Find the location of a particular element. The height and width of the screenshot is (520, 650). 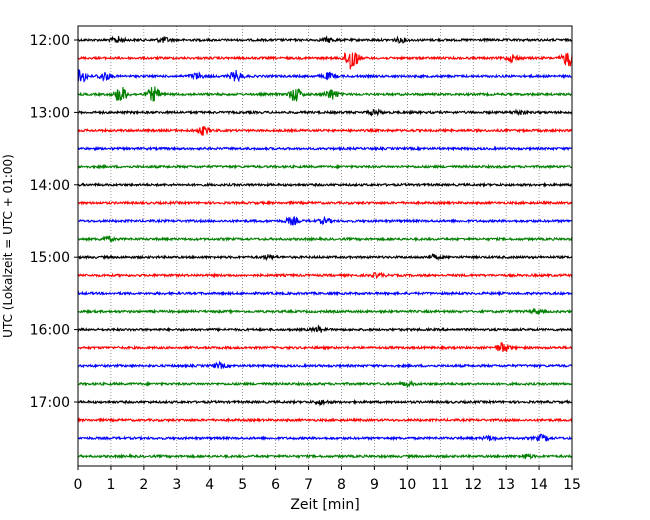

x-tick-label: 10 is located at coordinates (407, 485).